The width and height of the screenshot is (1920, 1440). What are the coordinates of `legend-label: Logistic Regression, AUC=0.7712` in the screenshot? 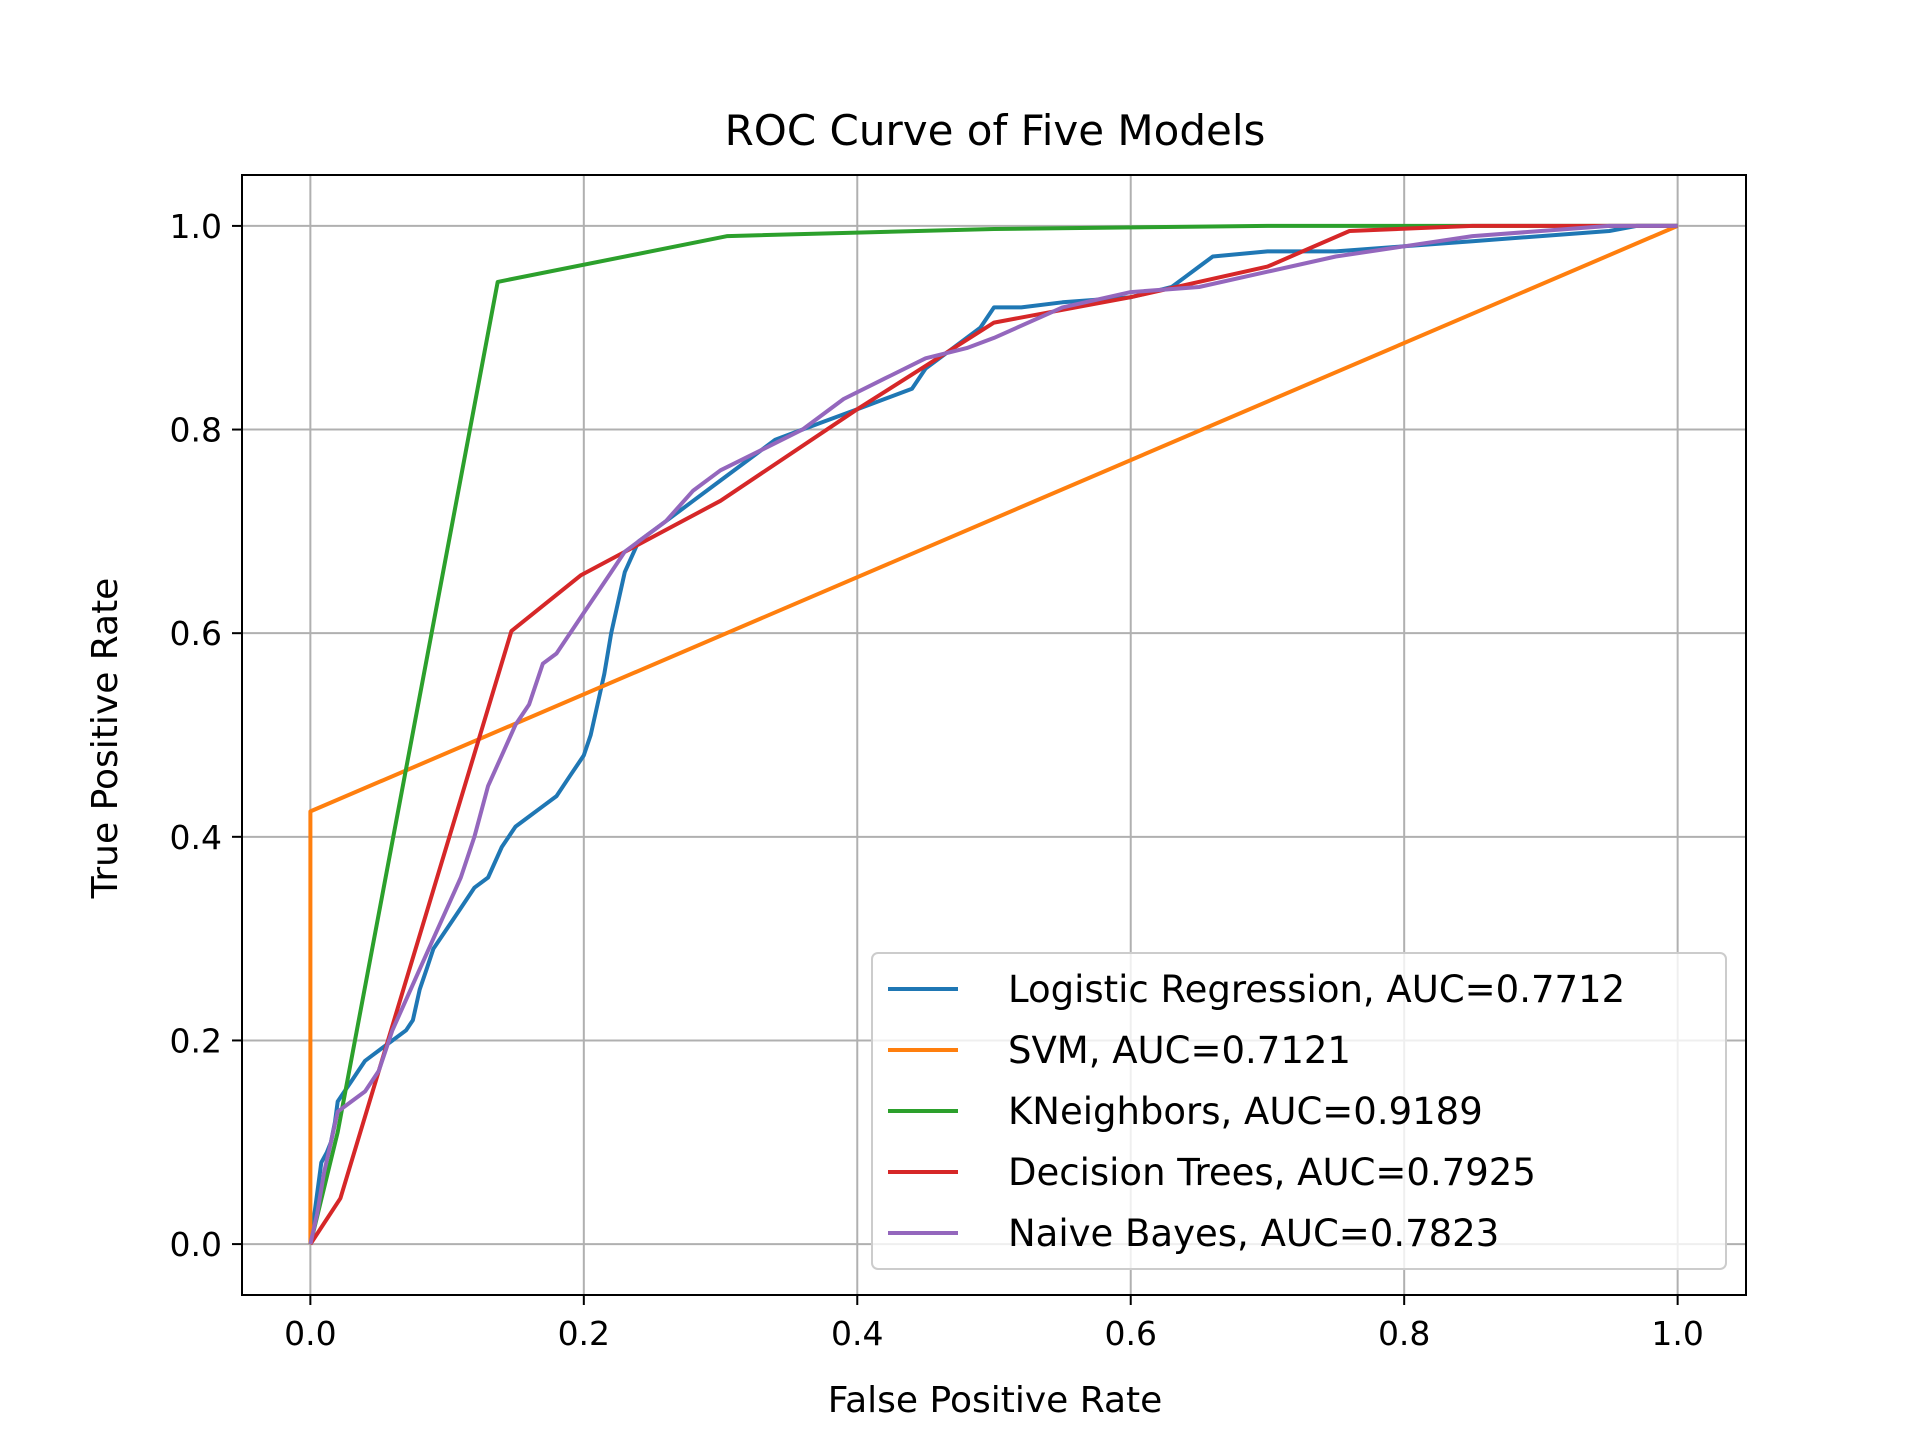 It's located at (1316, 989).